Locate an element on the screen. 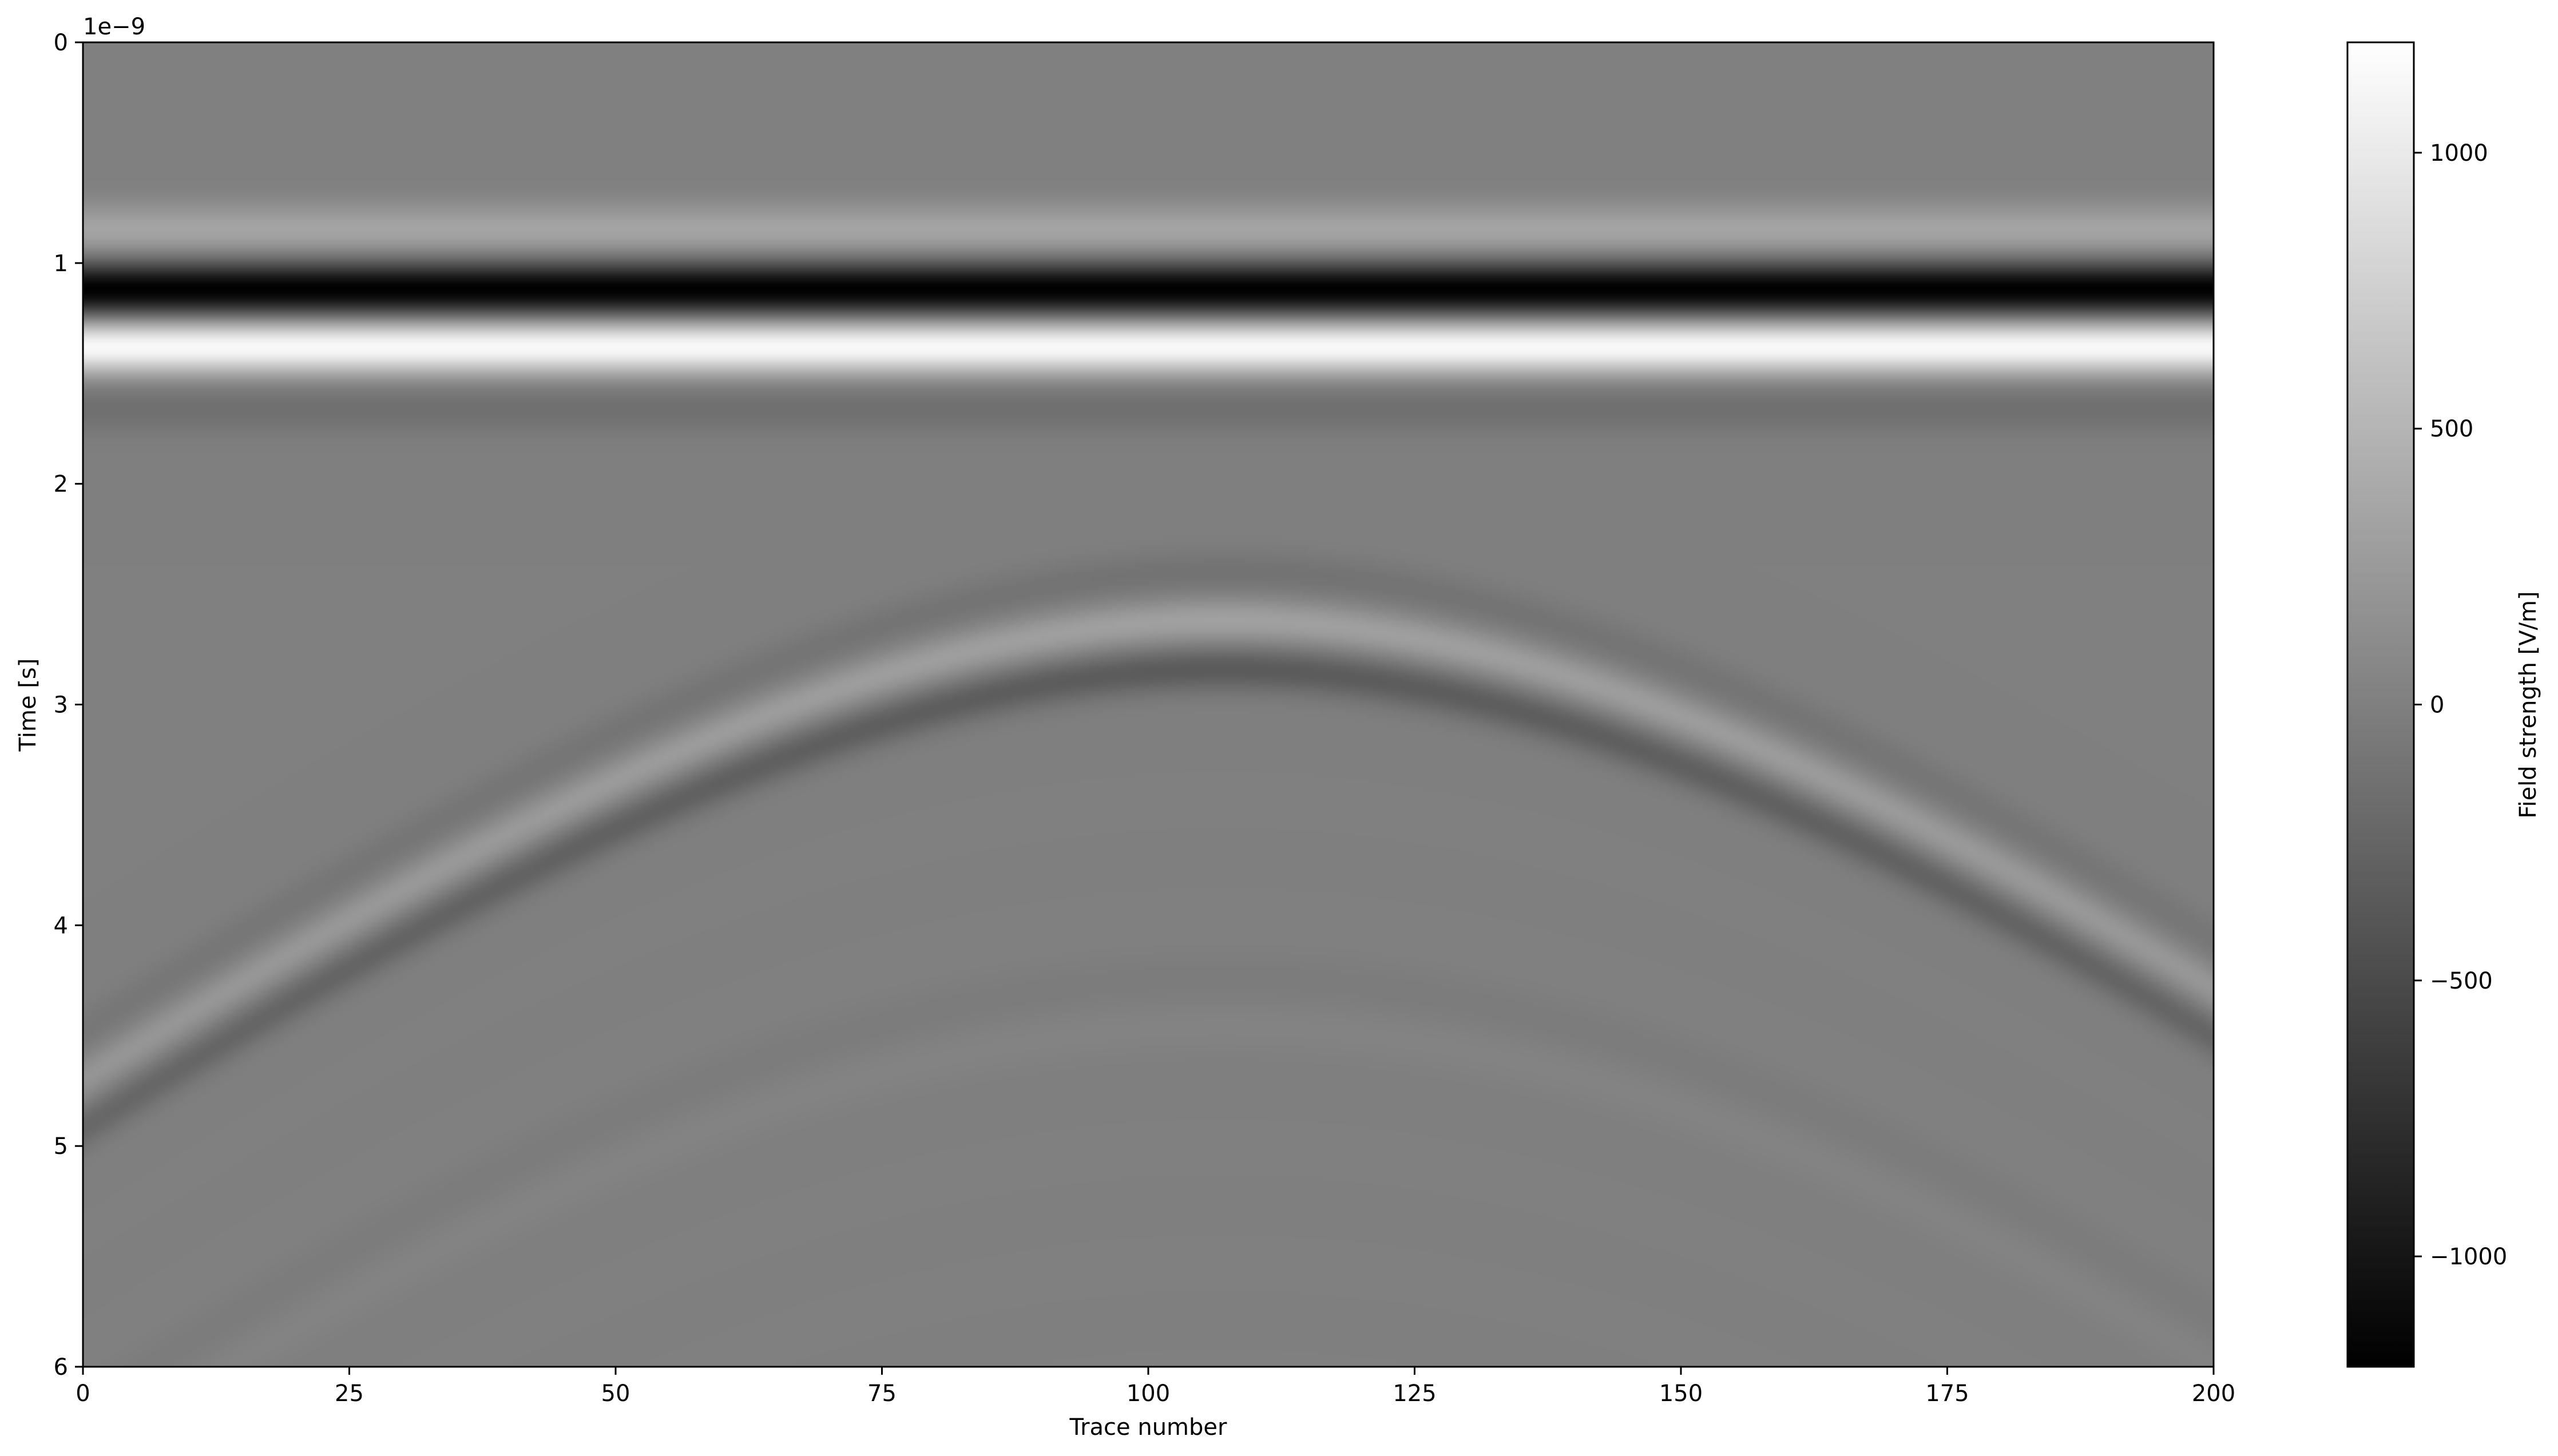 The image size is (2558, 1456). y-tick-label: 3 is located at coordinates (61, 706).